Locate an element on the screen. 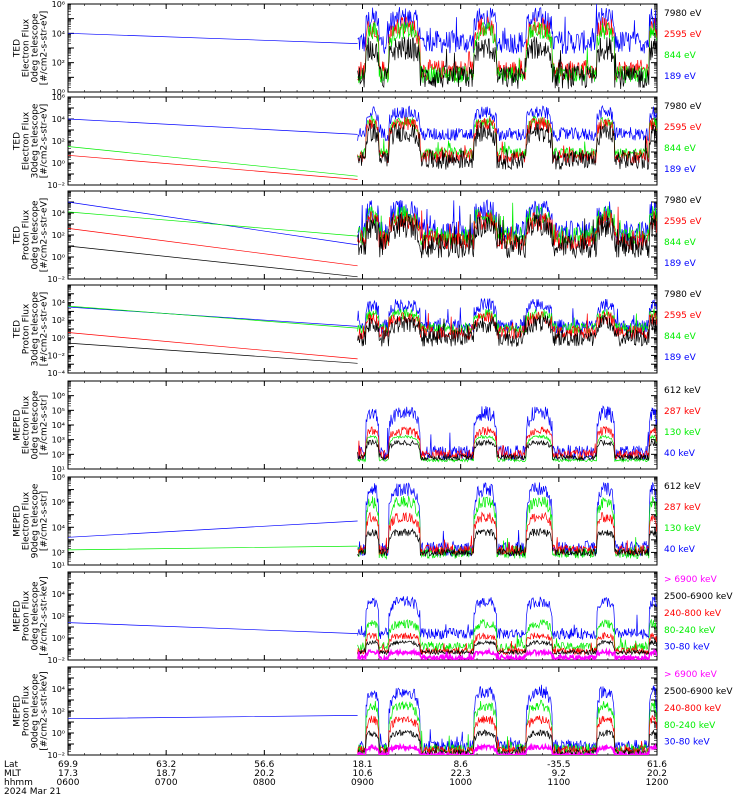 The width and height of the screenshot is (750, 800). legend-entry: 612 keV is located at coordinates (682, 487).